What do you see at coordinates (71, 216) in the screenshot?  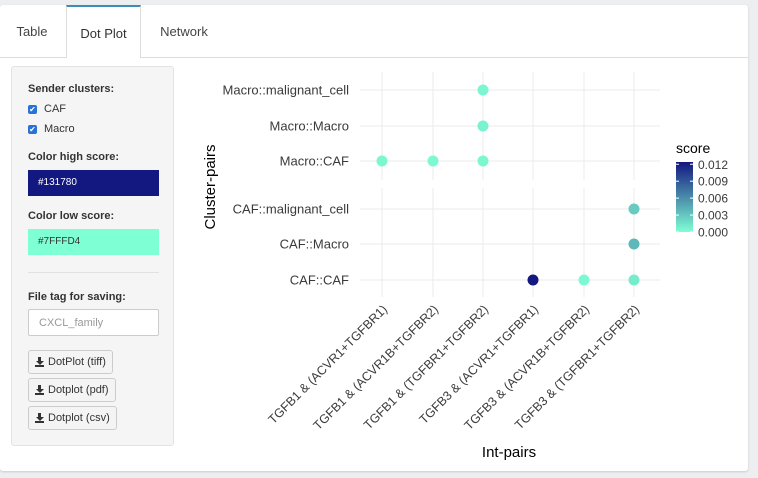 I see `color-low-label: Color low score:` at bounding box center [71, 216].